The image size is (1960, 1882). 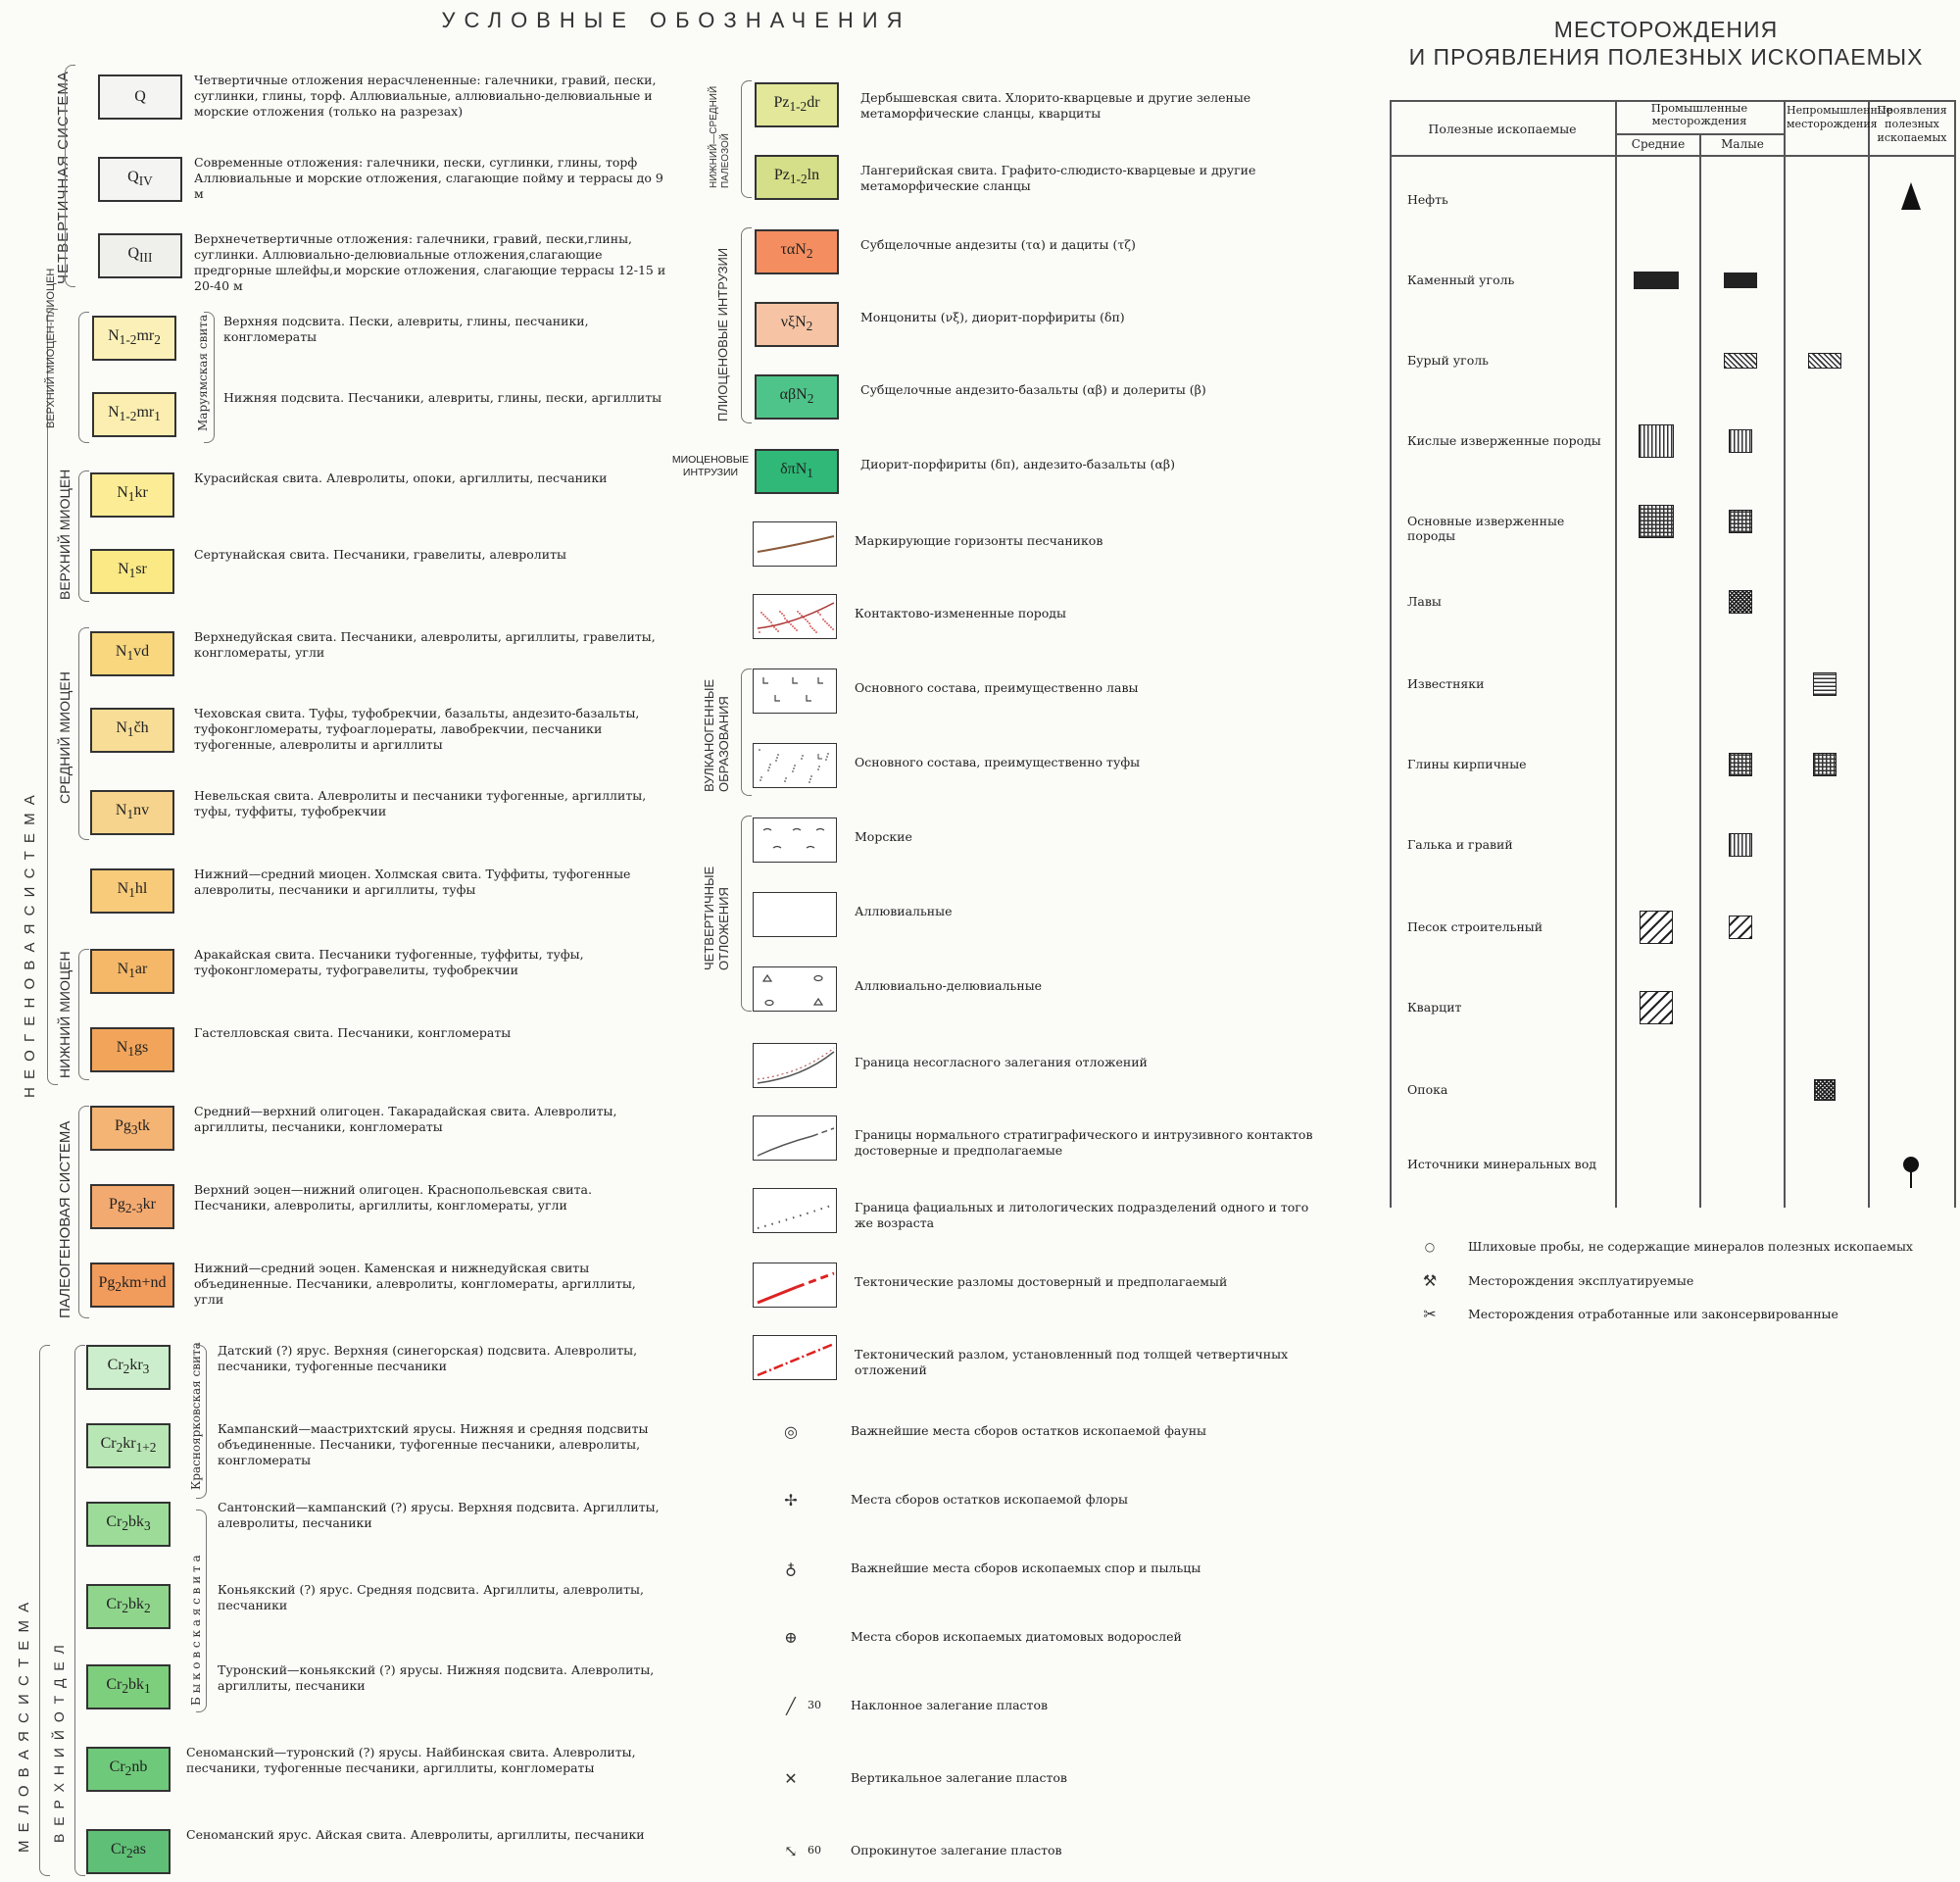 I want to click on col-medium: Средние, so click(x=1659, y=144).